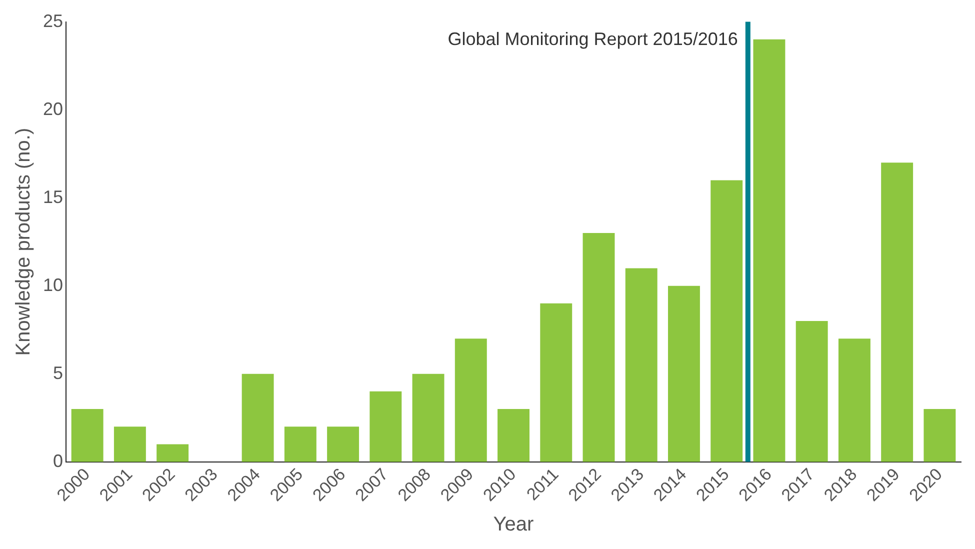  I want to click on y-tick-label: 25, so click(53, 20).